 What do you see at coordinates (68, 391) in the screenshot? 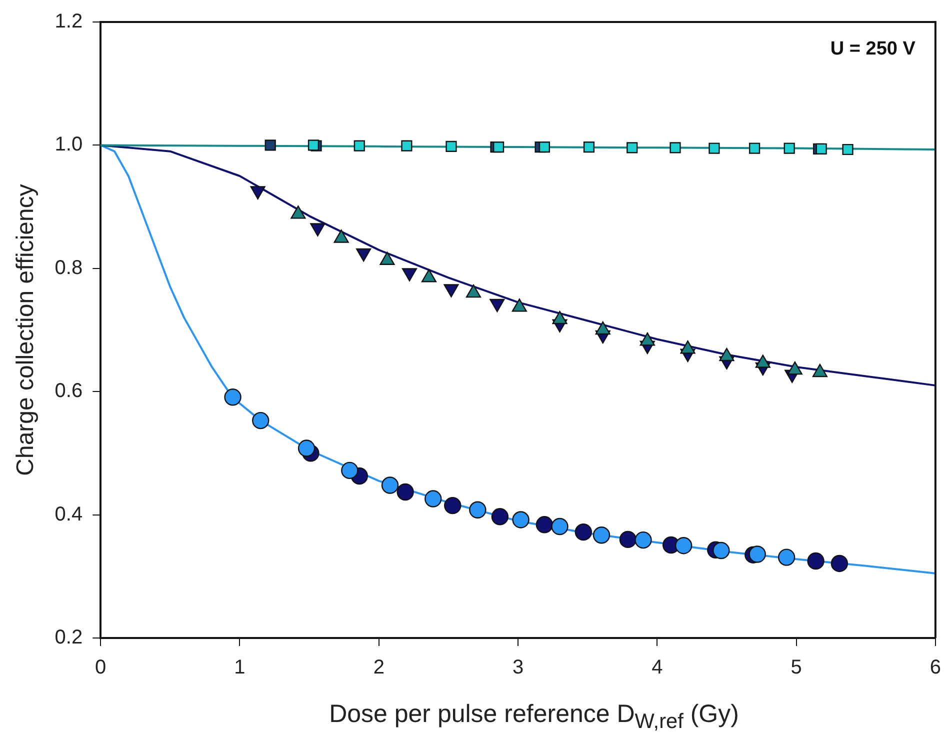
I see `y-tick-label: 0.6` at bounding box center [68, 391].